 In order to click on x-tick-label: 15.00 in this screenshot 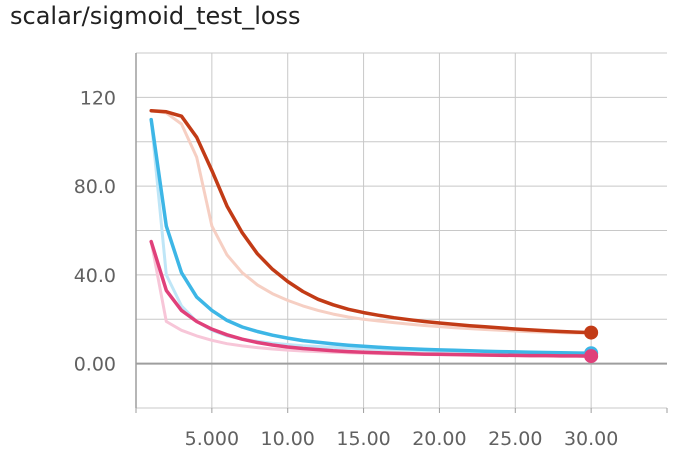, I will do `click(363, 439)`.